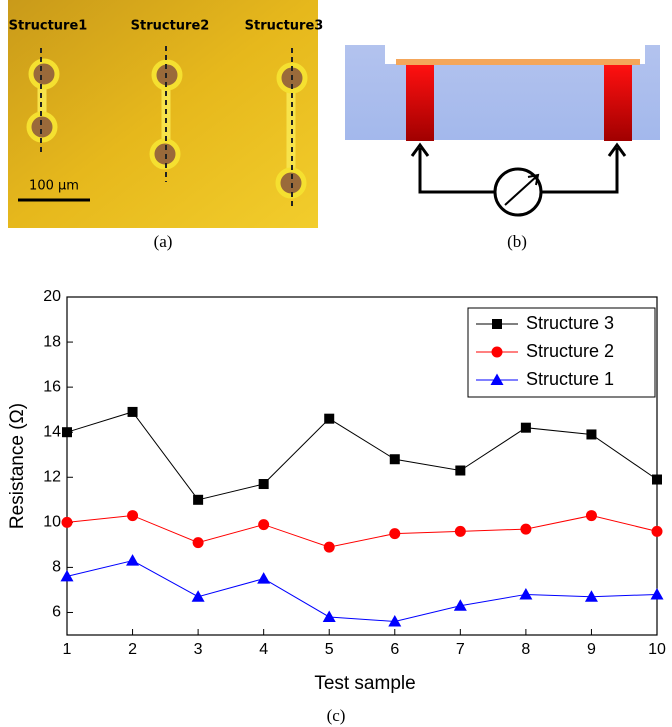 The width and height of the screenshot is (672, 727). Describe the element at coordinates (394, 649) in the screenshot. I see `x-tick-label: 6` at that location.